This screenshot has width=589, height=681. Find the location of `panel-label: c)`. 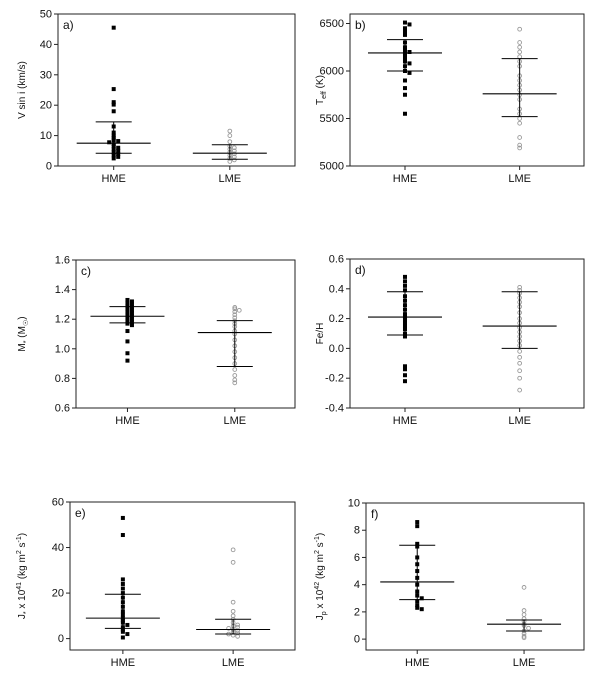

panel-label: c) is located at coordinates (86, 271).